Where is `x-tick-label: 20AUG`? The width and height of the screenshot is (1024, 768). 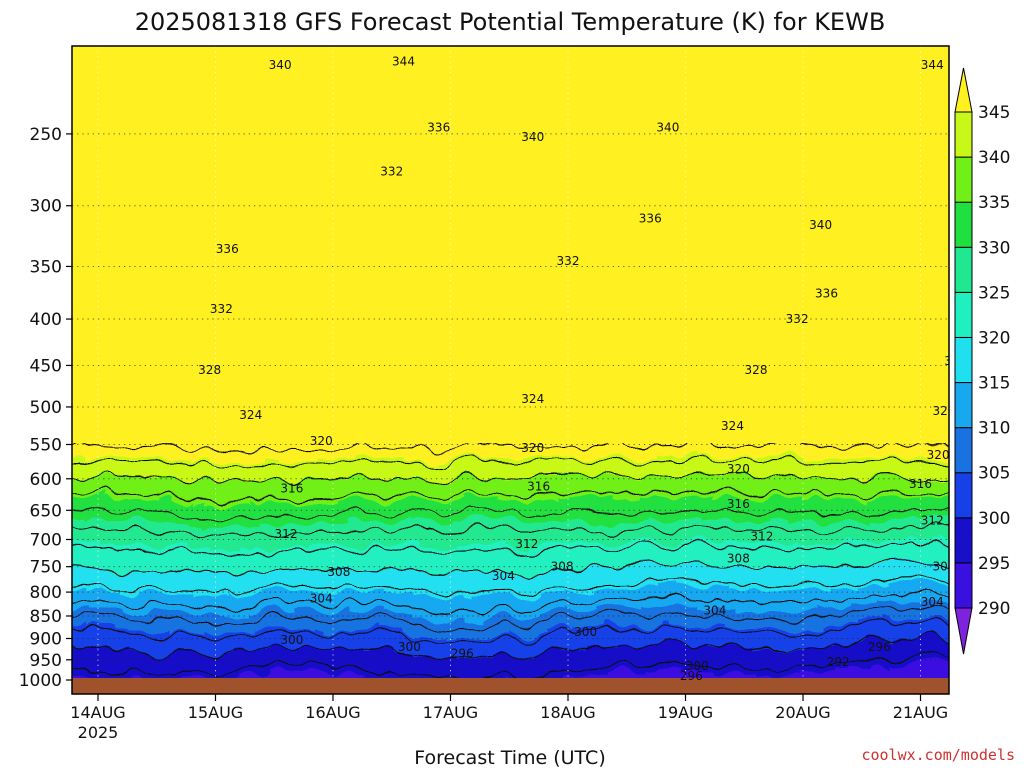 x-tick-label: 20AUG is located at coordinates (802, 712).